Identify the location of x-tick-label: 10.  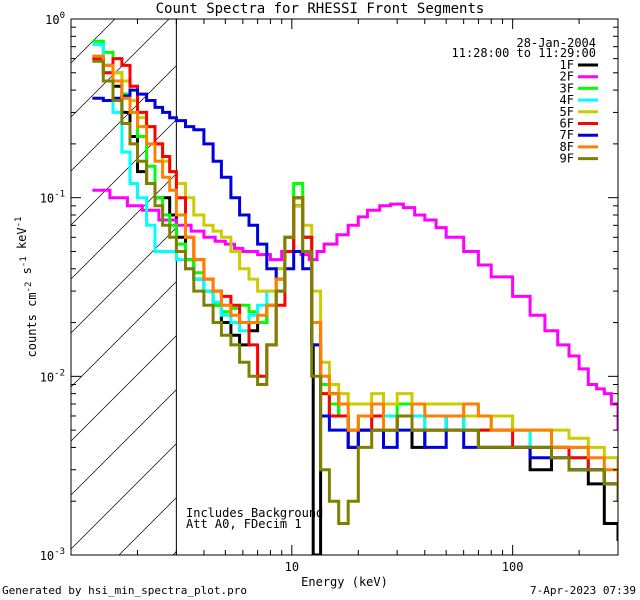
(292, 567).